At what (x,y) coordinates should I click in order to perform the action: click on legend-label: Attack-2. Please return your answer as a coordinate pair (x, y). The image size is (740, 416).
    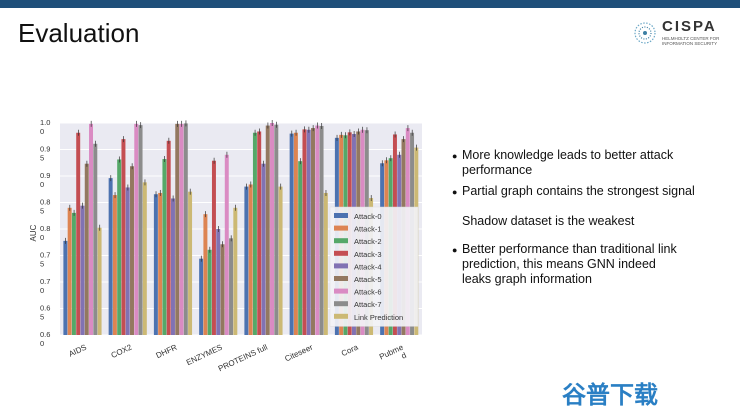
    Looking at the image, I should click on (368, 241).